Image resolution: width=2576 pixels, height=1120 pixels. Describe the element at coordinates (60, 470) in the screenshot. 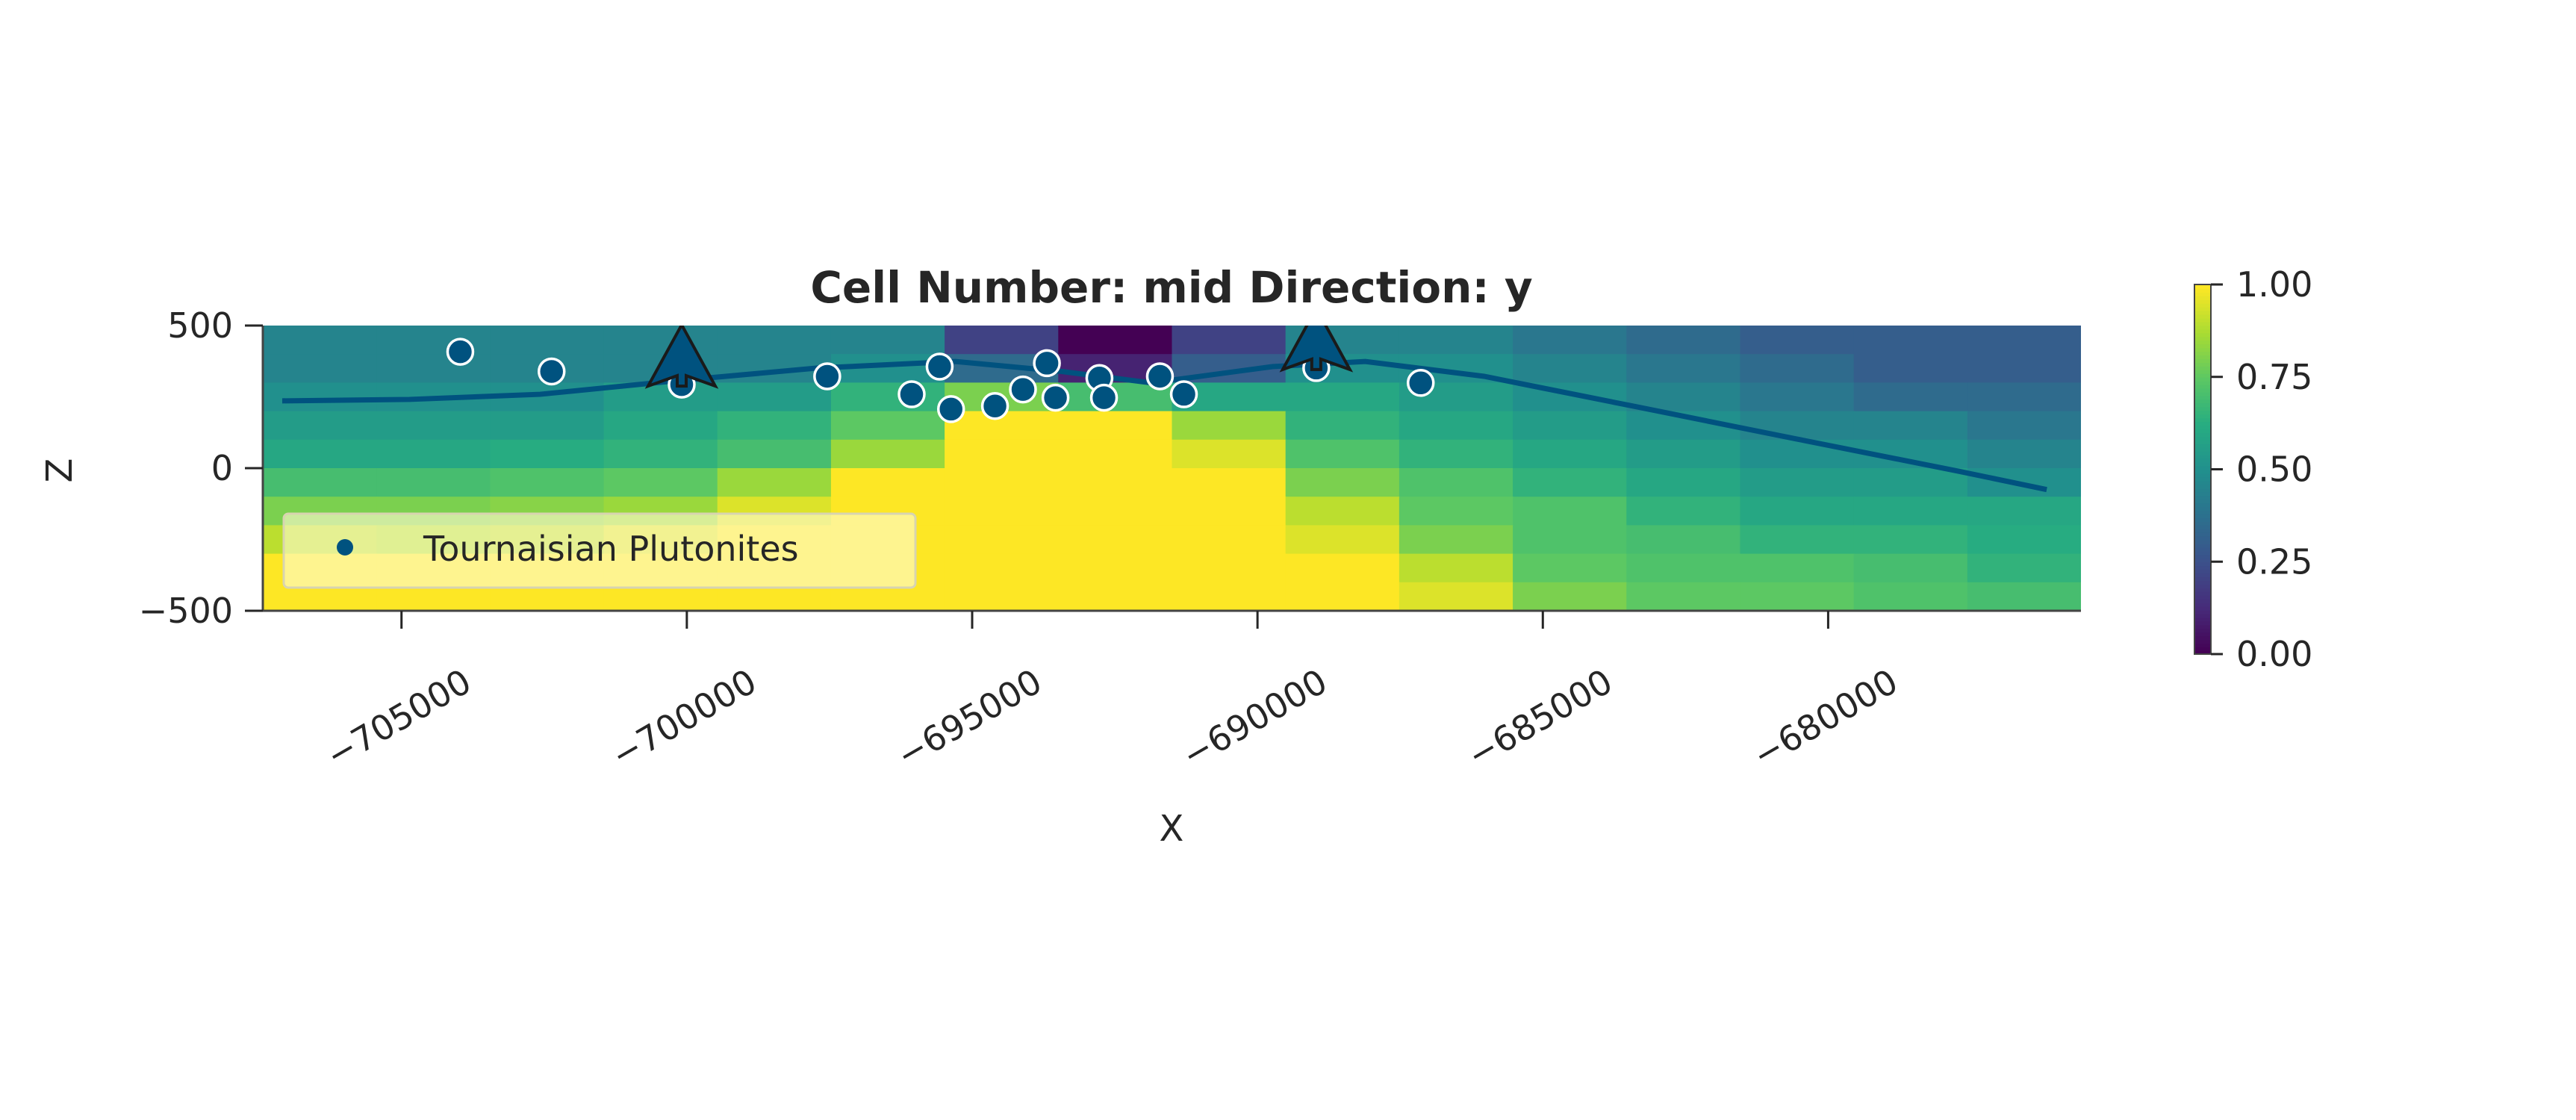

I see `y-axis-label: Z` at that location.